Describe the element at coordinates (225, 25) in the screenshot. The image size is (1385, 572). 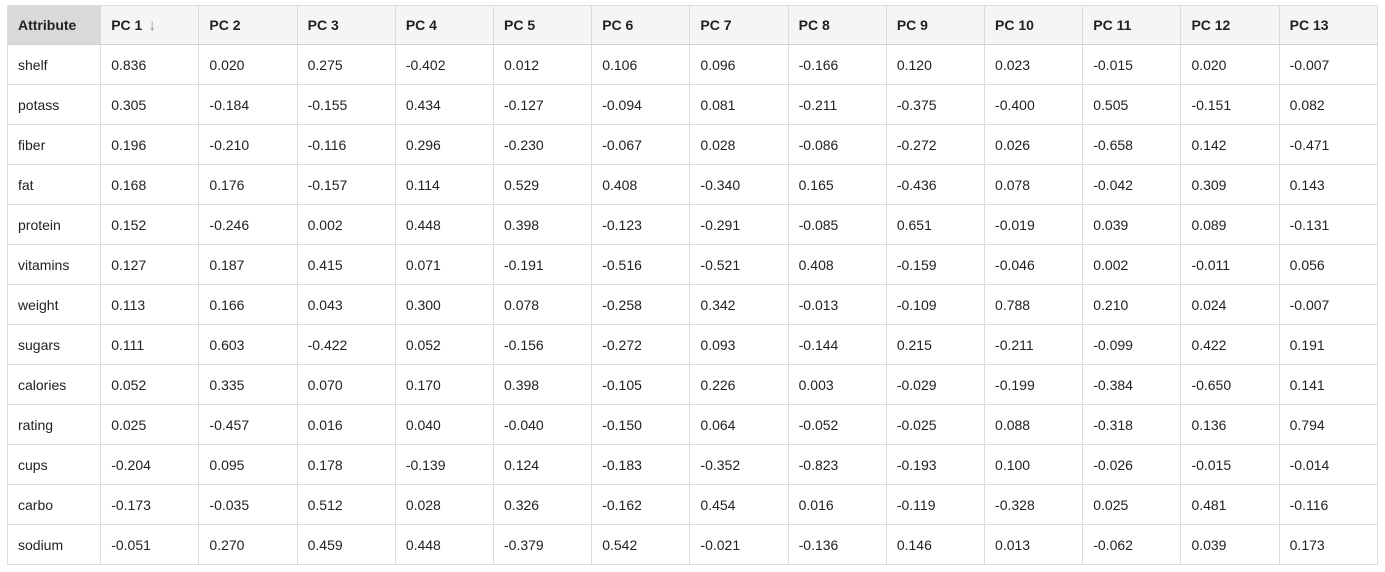
I see `column-header-label: PC 2` at that location.